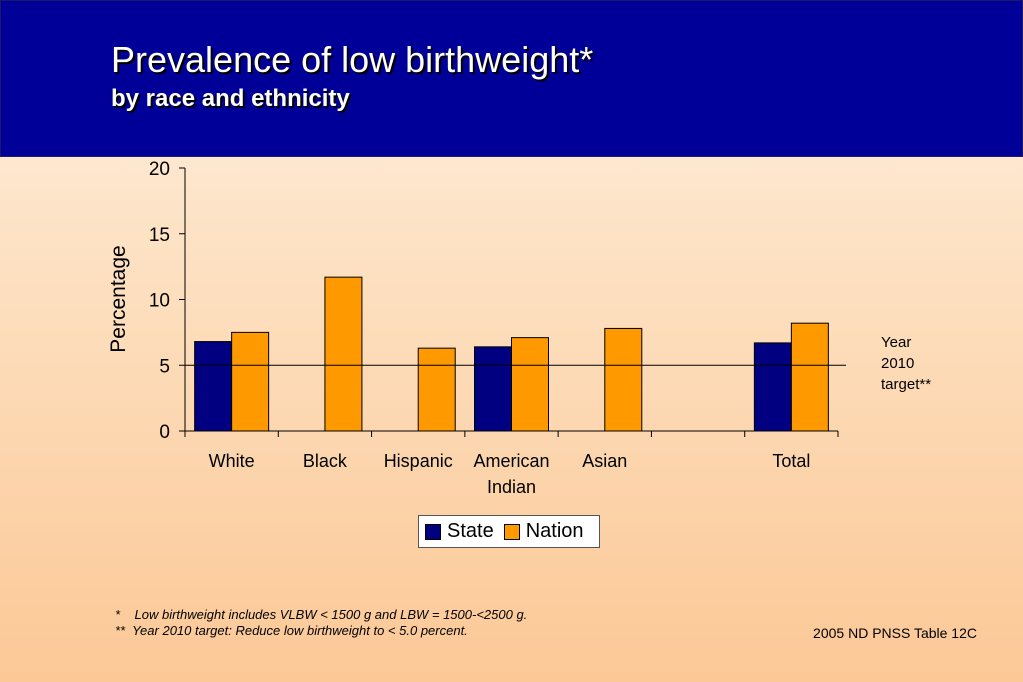  Describe the element at coordinates (118, 298) in the screenshot. I see `y-axis-label: Percentage` at that location.